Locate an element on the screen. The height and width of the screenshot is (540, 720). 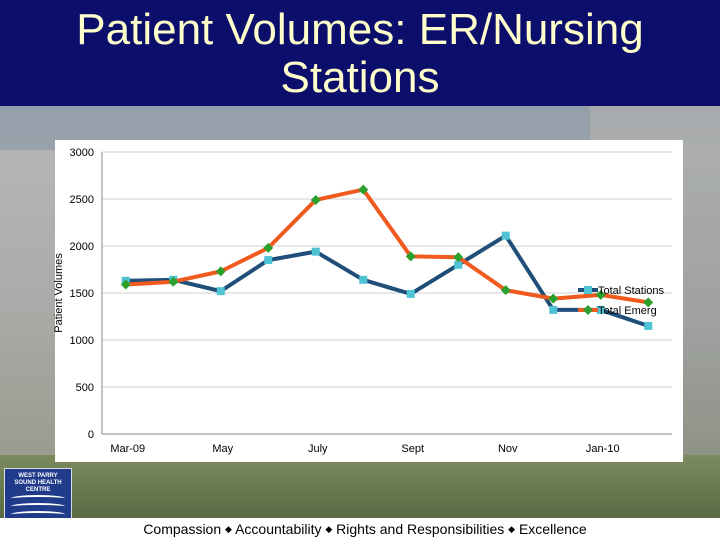
background-building-left is located at coordinates (30, 315).